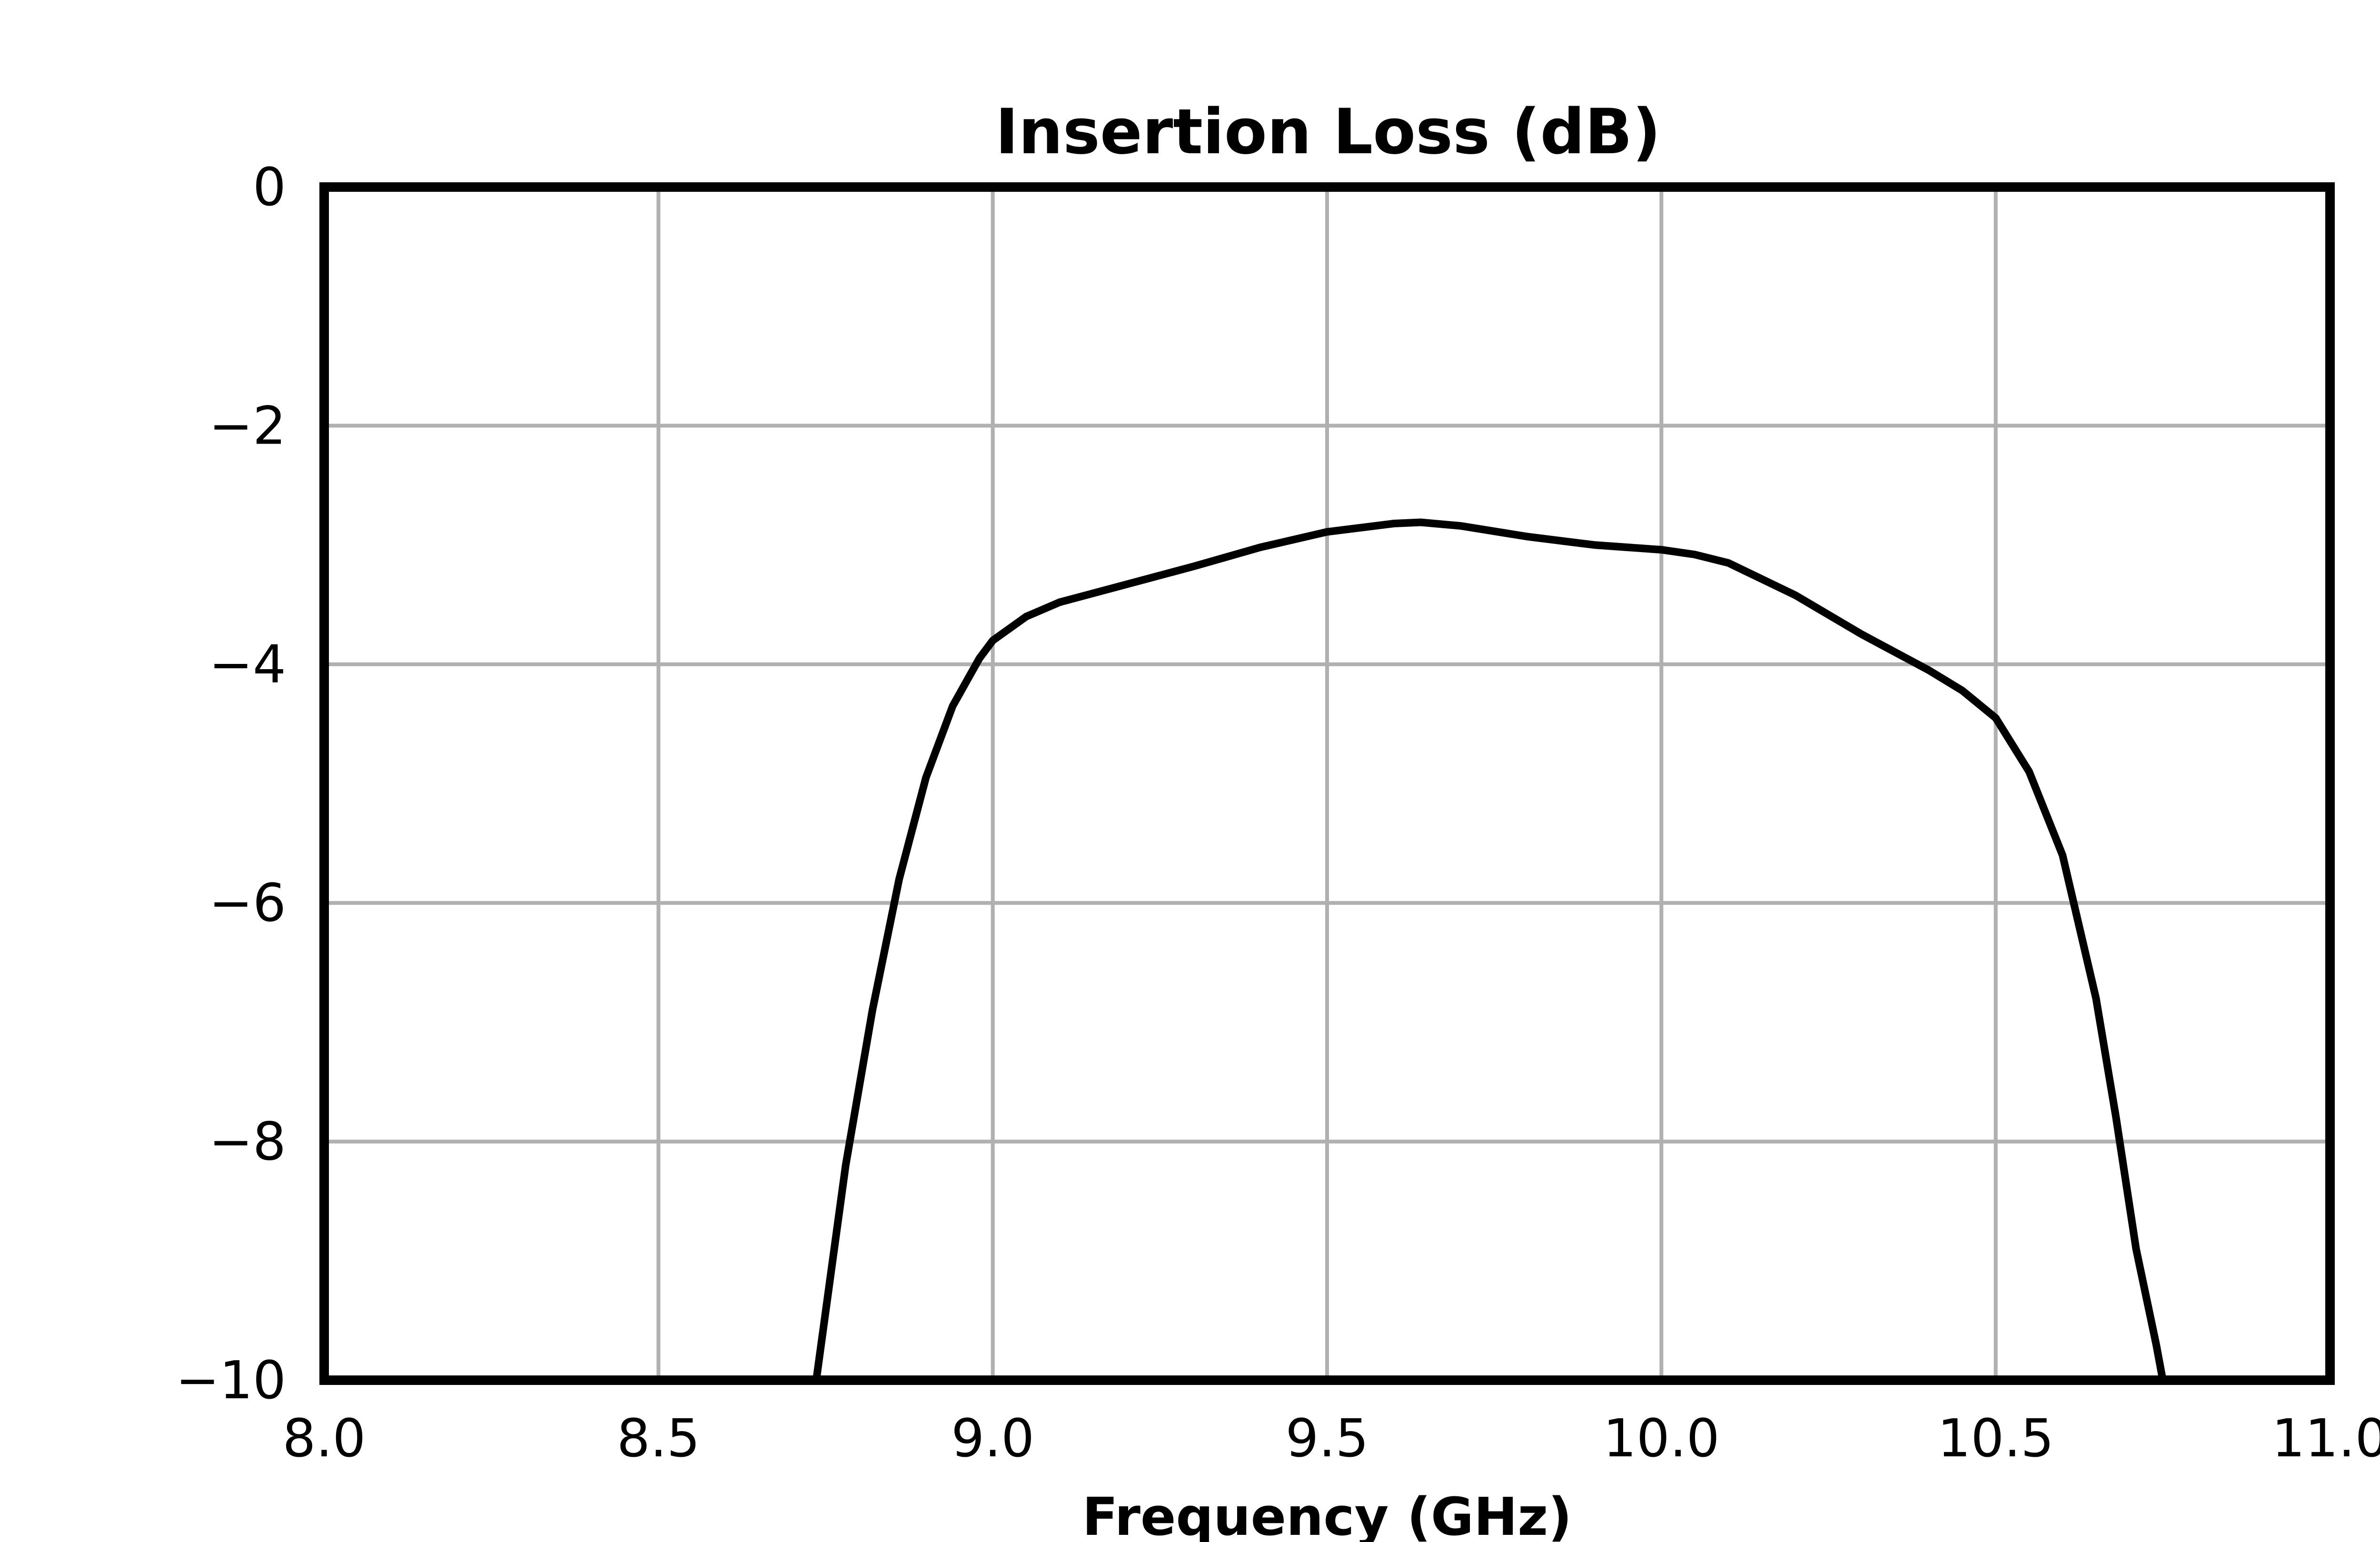 Image resolution: width=2380 pixels, height=1542 pixels. Describe the element at coordinates (1327, 1514) in the screenshot. I see `x-axis-label: Frequency (GHz)` at that location.